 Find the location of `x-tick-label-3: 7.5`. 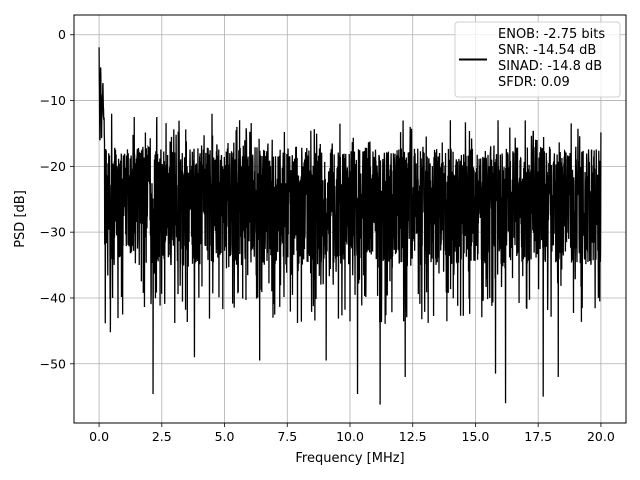

x-tick-label-3: 7.5 is located at coordinates (287, 436).